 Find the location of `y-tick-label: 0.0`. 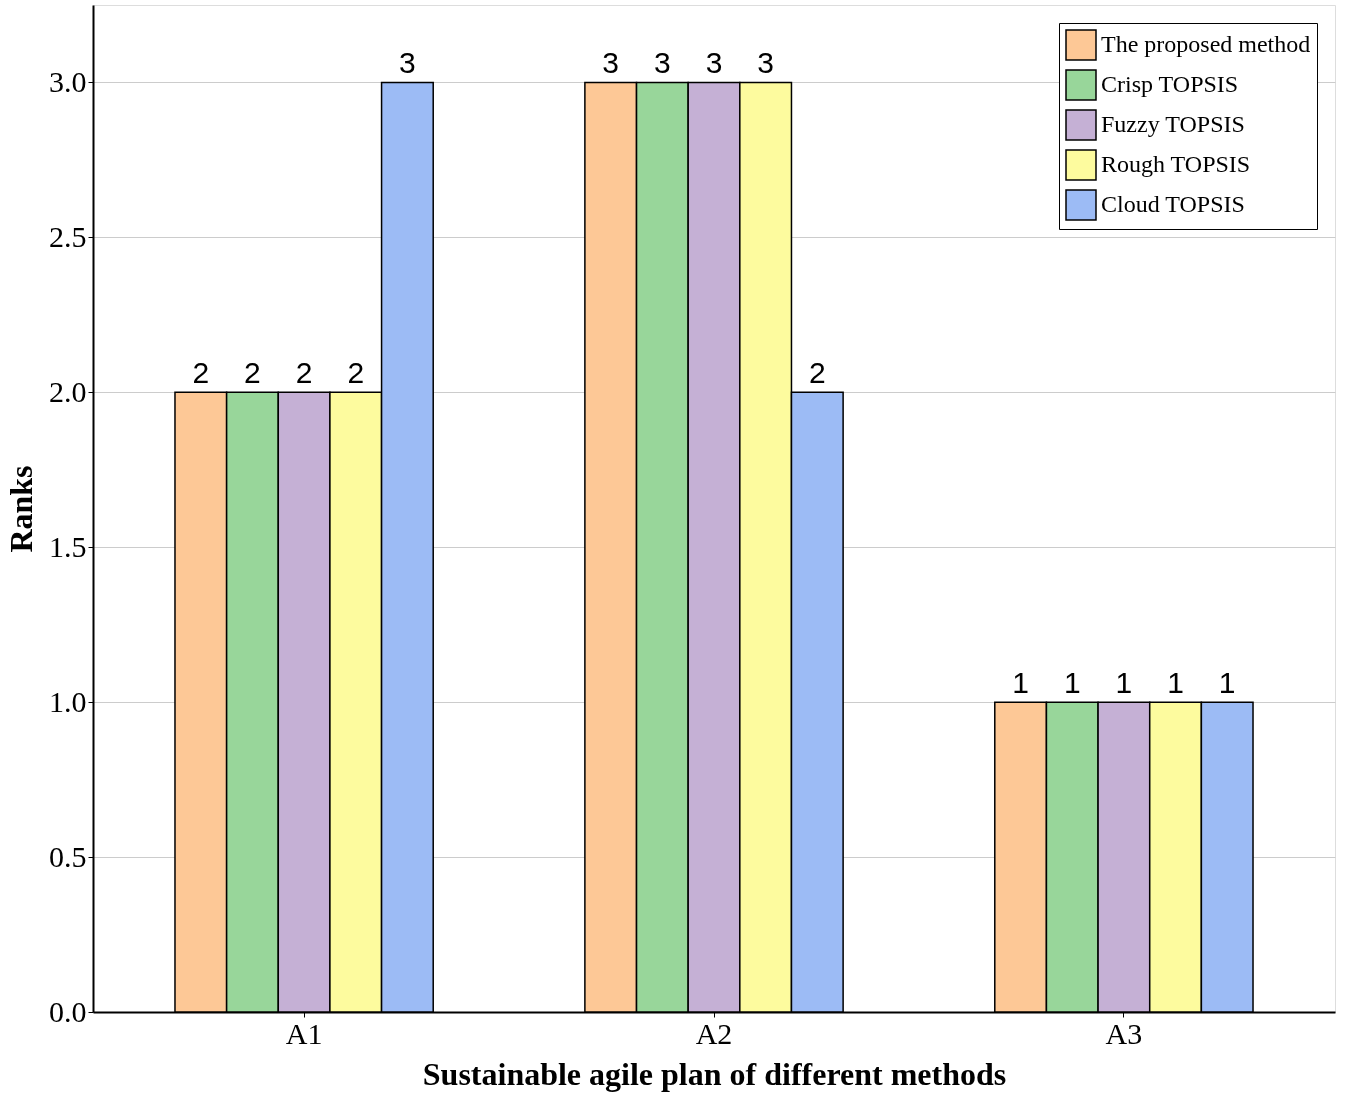

y-tick-label: 0.0 is located at coordinates (68, 1011).